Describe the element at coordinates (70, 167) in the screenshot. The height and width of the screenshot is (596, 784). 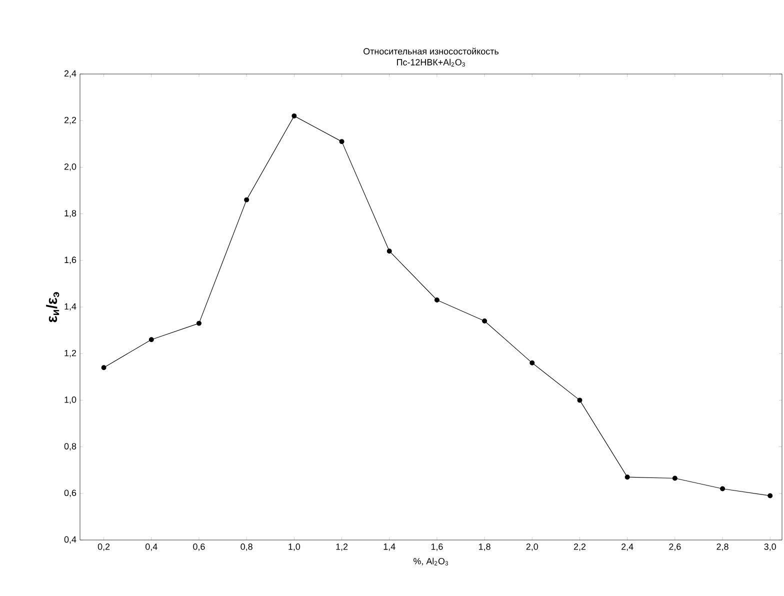
I see `y-tick-label: 2,0` at that location.